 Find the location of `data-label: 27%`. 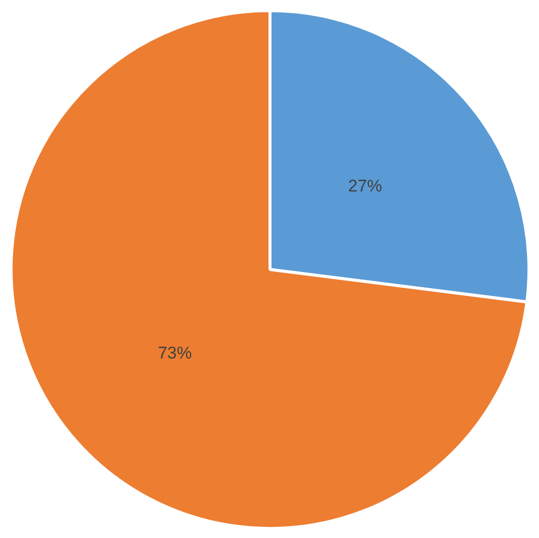

data-label: 27% is located at coordinates (365, 186).